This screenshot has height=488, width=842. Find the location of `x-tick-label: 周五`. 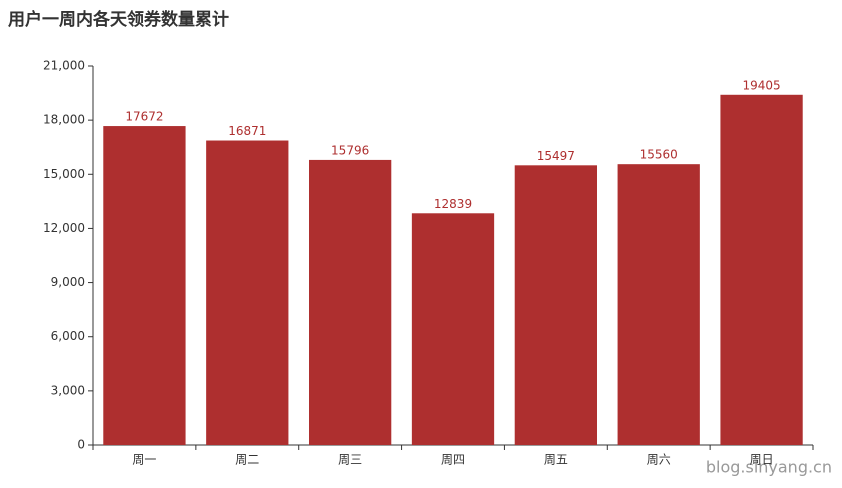

x-tick-label: 周五 is located at coordinates (556, 460).